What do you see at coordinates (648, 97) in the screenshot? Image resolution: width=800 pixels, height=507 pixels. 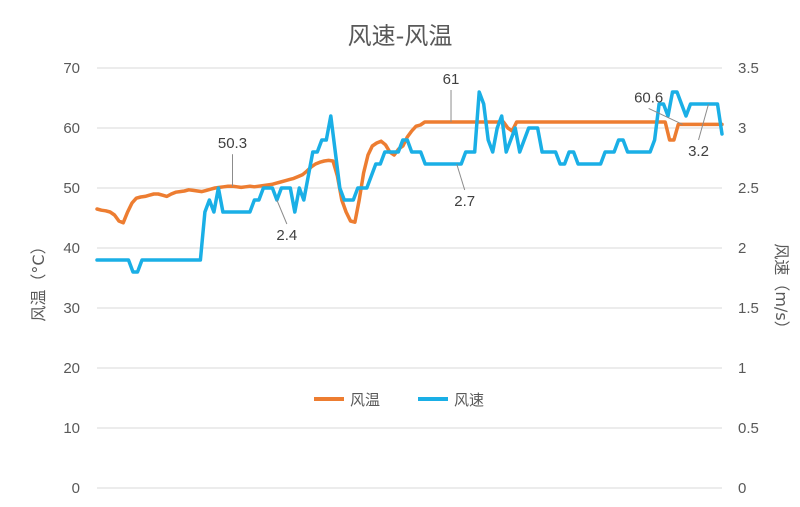 I see `data-label: 60.6` at bounding box center [648, 97].